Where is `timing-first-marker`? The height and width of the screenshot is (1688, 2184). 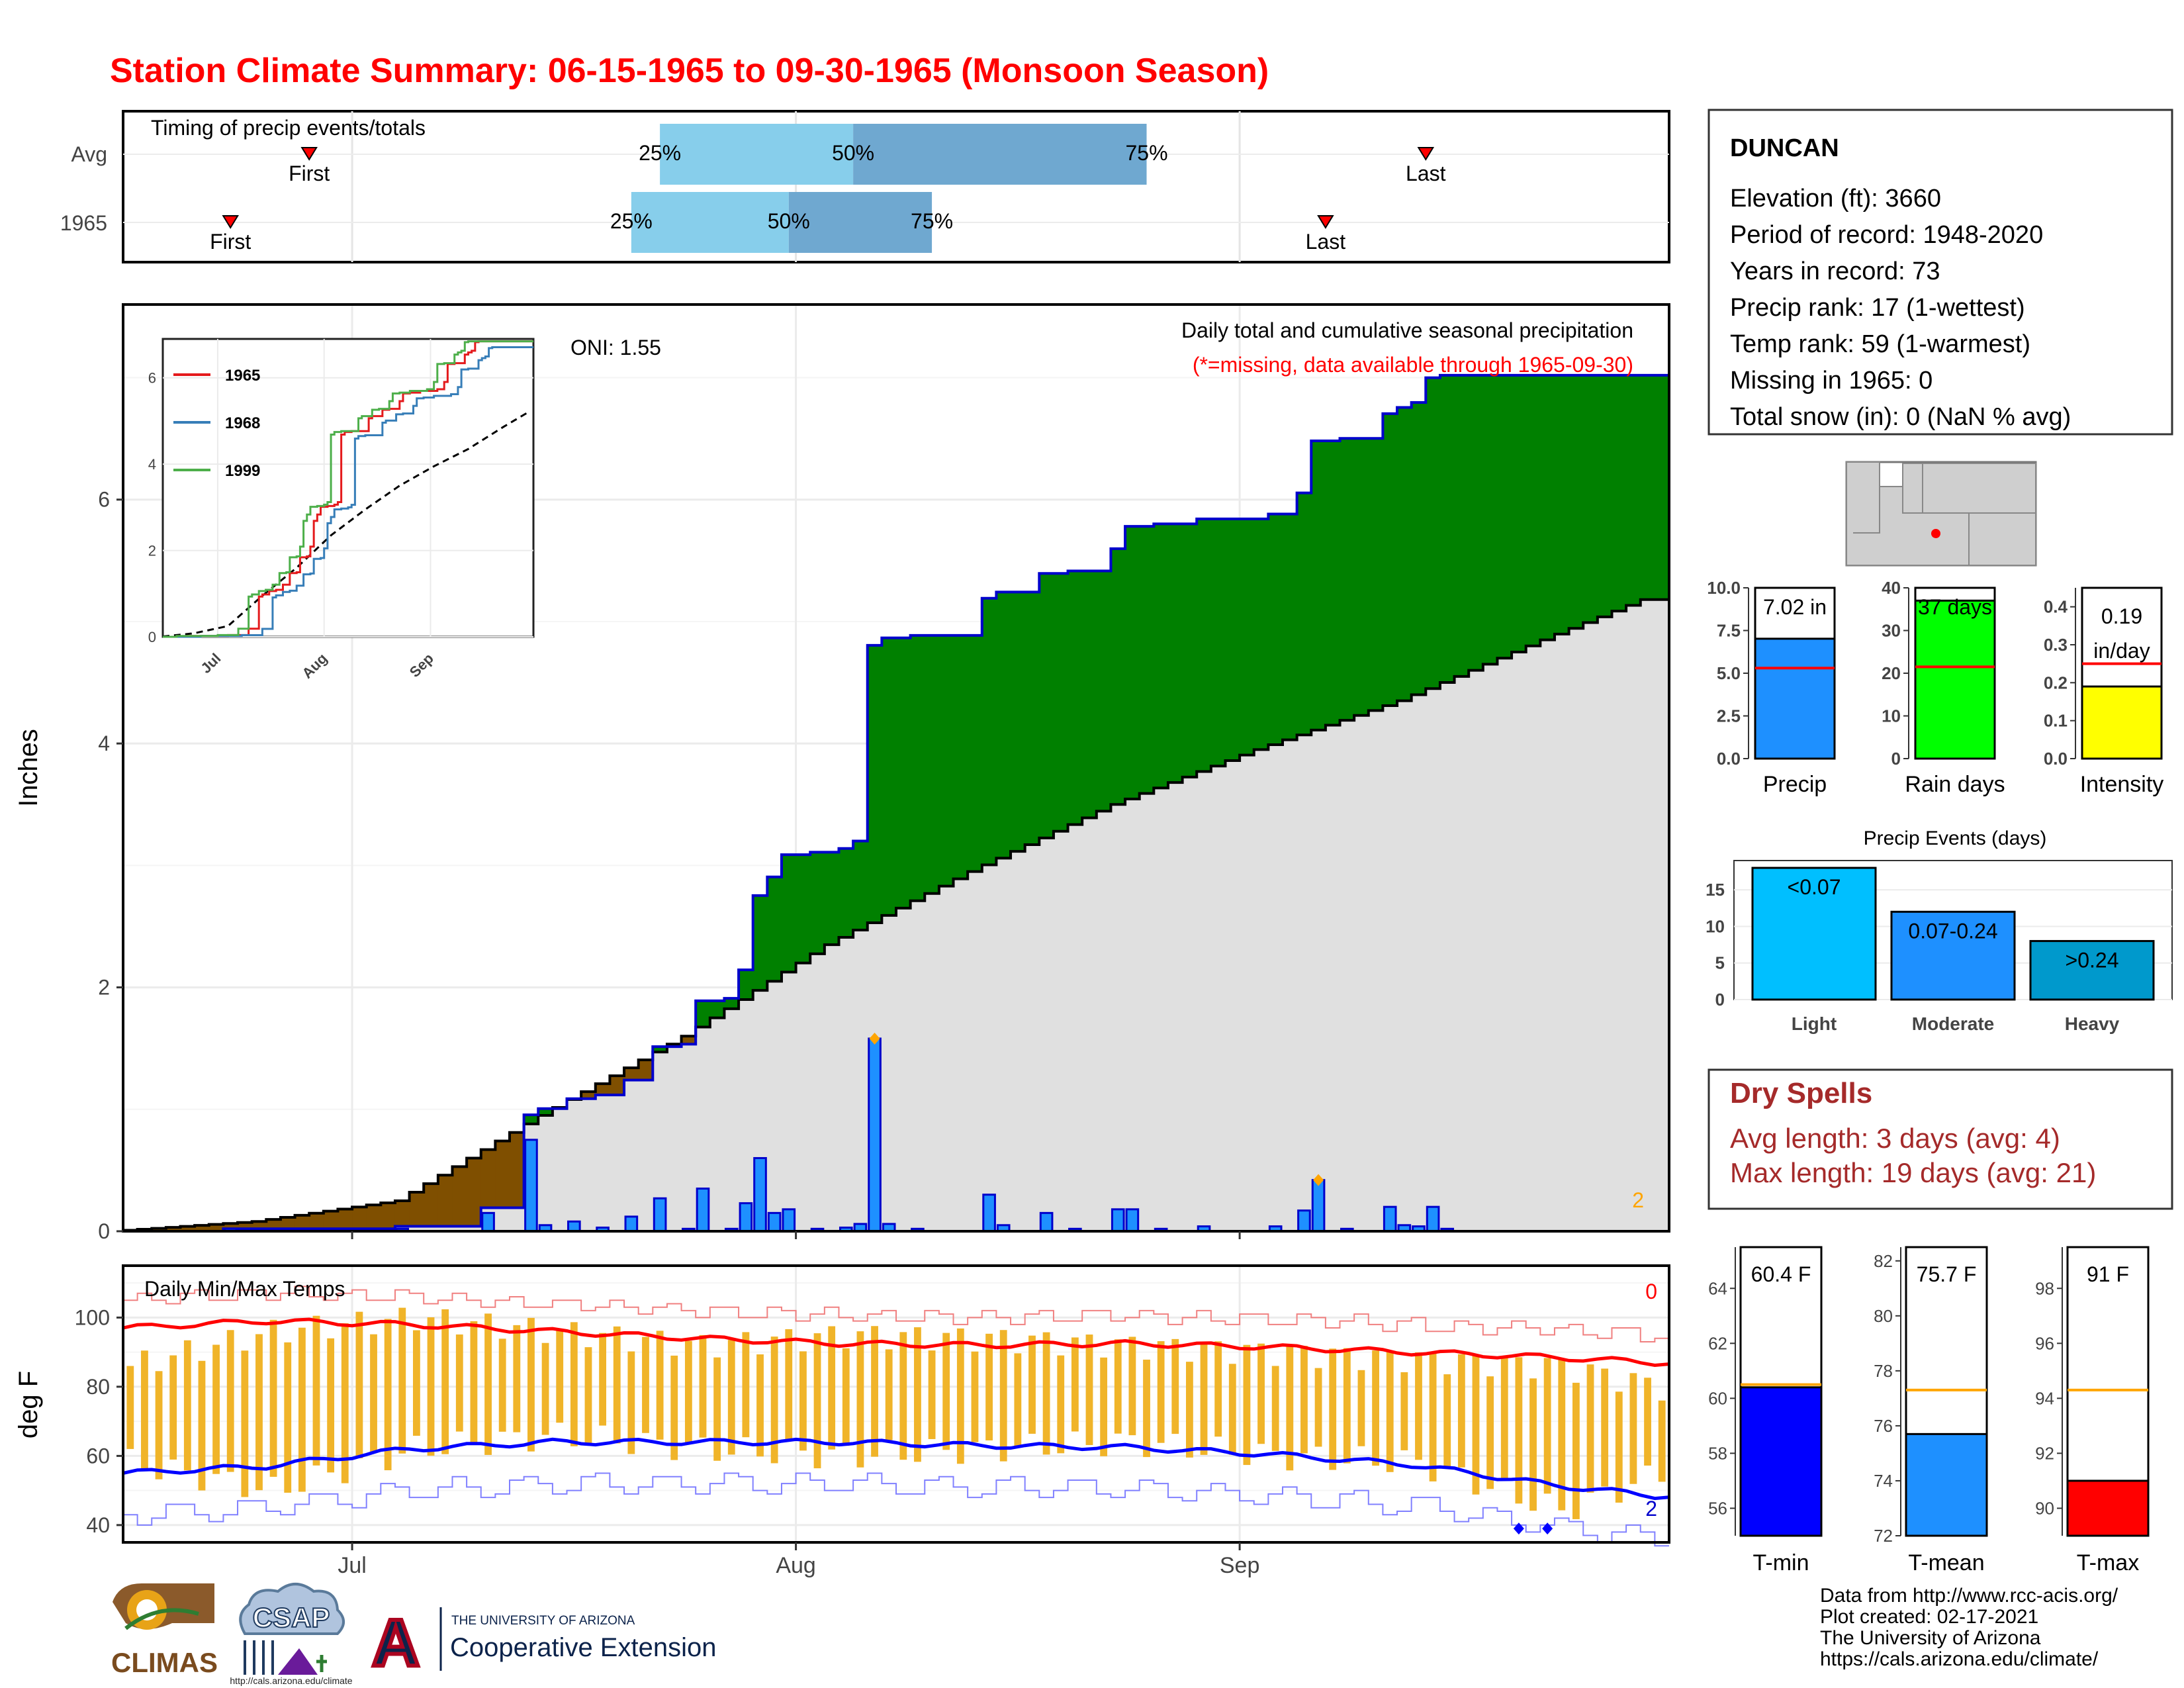
timing-first-marker is located at coordinates (309, 154).